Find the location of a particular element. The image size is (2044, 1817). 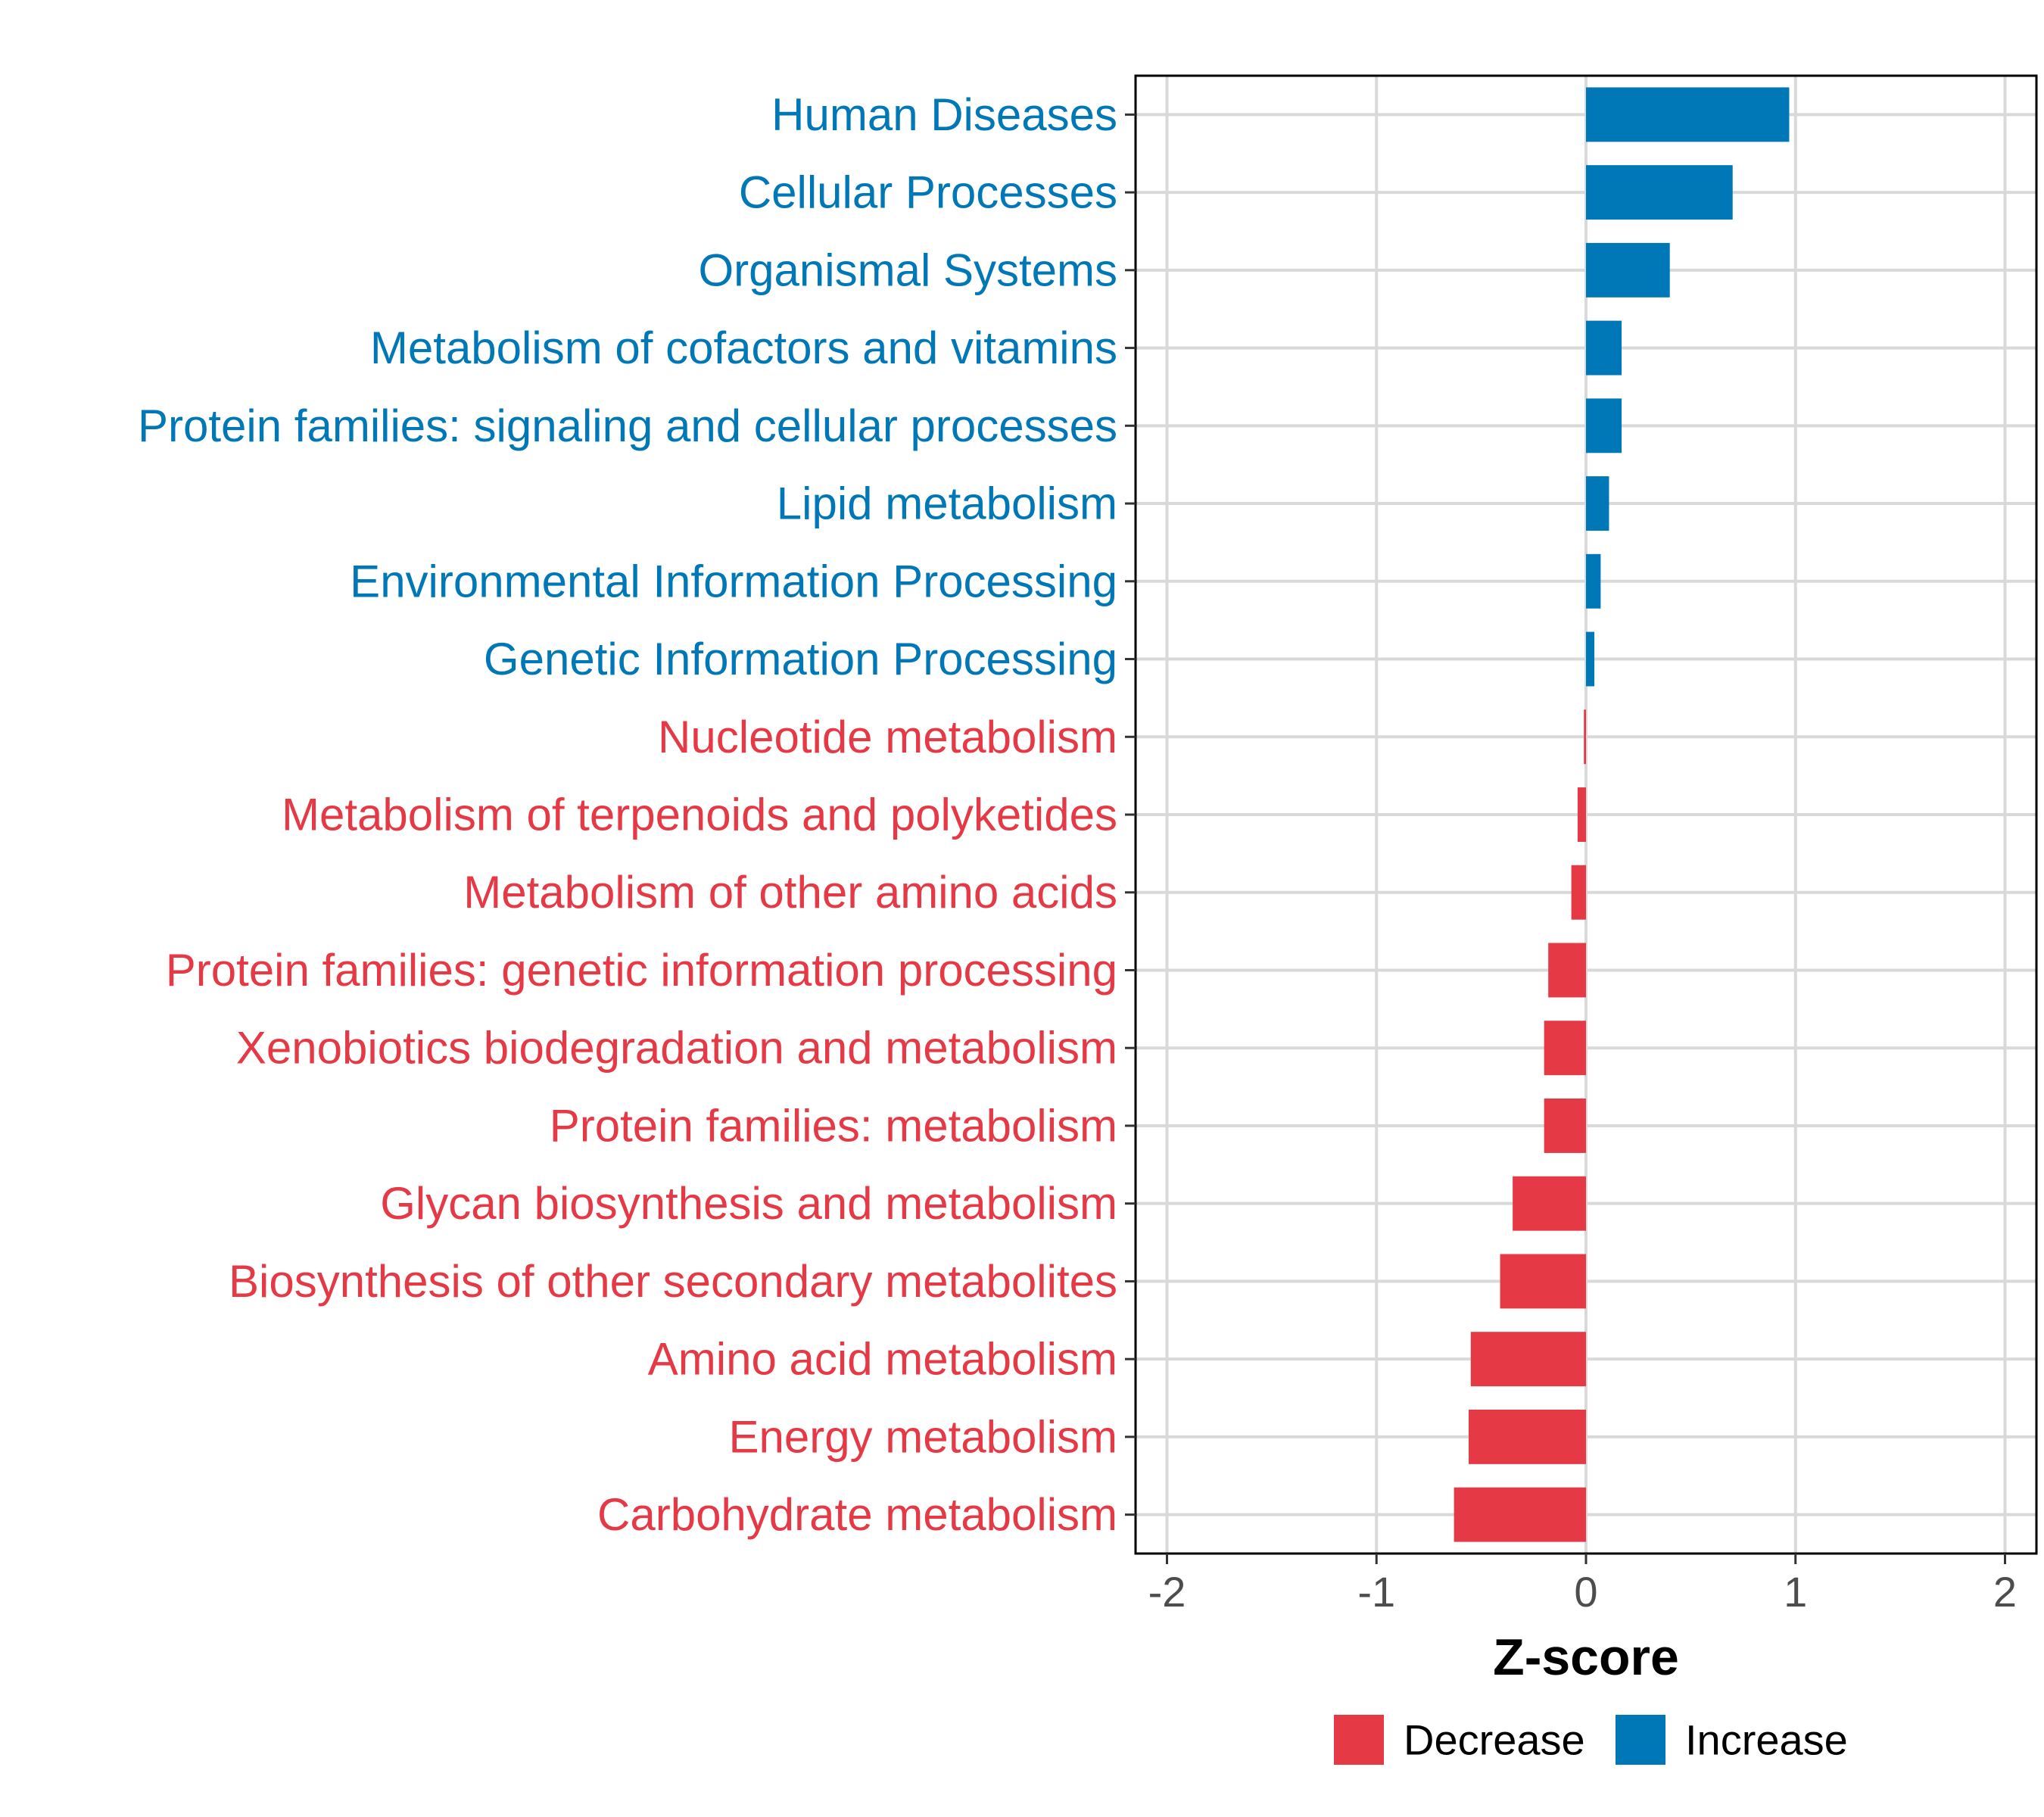

y-axis-label-13: Protein families: metabolism is located at coordinates (833, 1125).